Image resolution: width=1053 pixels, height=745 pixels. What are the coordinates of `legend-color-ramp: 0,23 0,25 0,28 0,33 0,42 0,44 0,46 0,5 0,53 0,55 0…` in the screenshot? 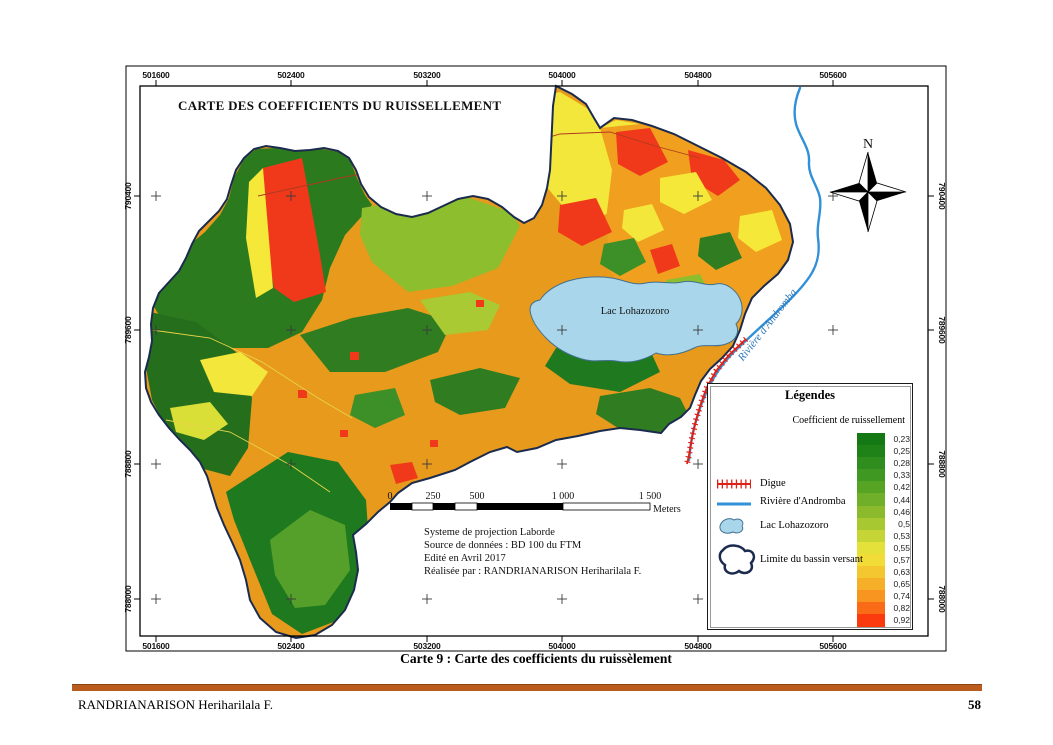 It's located at (884, 530).